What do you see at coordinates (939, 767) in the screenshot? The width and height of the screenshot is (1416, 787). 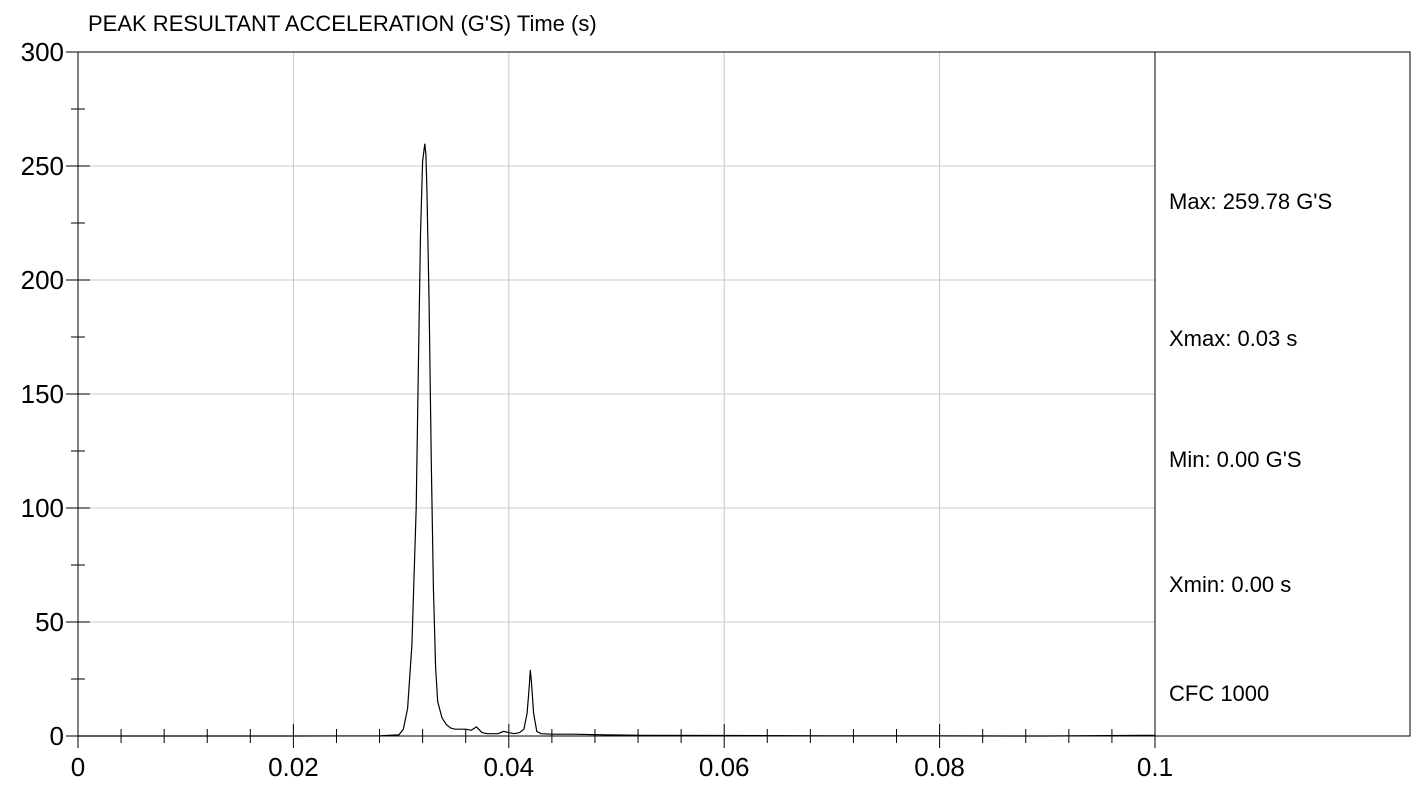 I see `x-tick-label: 0.08` at bounding box center [939, 767].